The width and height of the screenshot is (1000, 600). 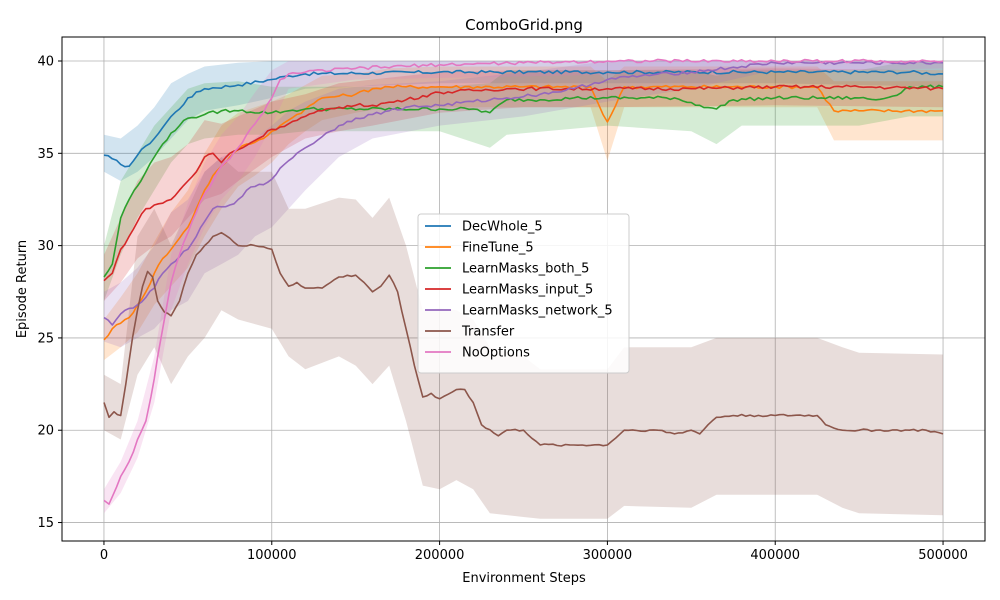 I want to click on x-axis-ticks: 0 100000 200000 300000 400000 500000, so click(x=534, y=552).